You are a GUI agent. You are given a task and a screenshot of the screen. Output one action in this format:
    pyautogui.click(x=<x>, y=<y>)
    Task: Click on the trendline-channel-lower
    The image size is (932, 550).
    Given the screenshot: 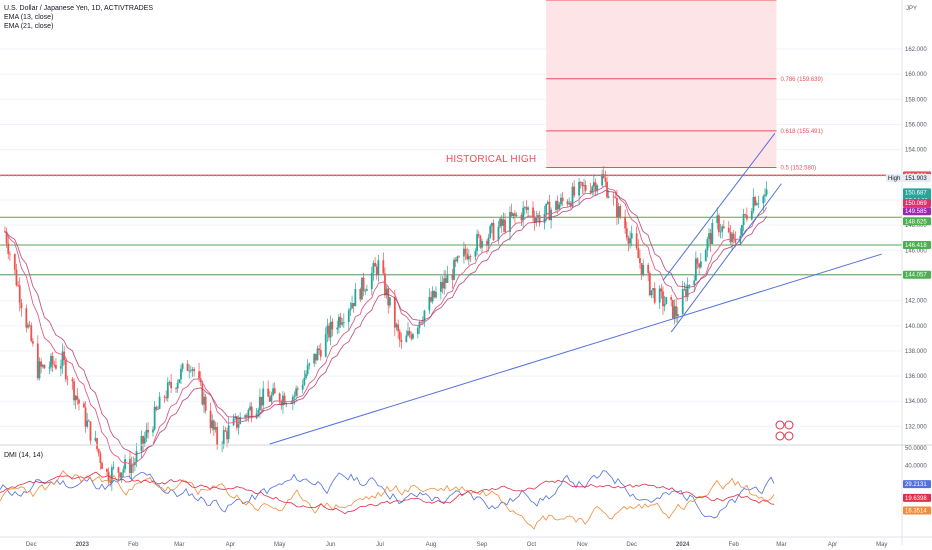 What is the action you would take?
    pyautogui.click(x=726, y=258)
    